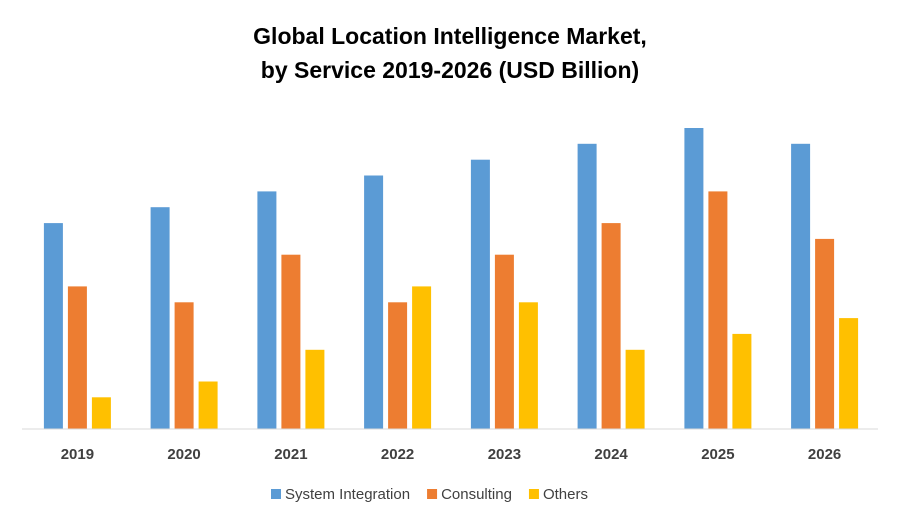 The image size is (900, 525). What do you see at coordinates (374, 302) in the screenshot?
I see `bar-system-integration-2022` at bounding box center [374, 302].